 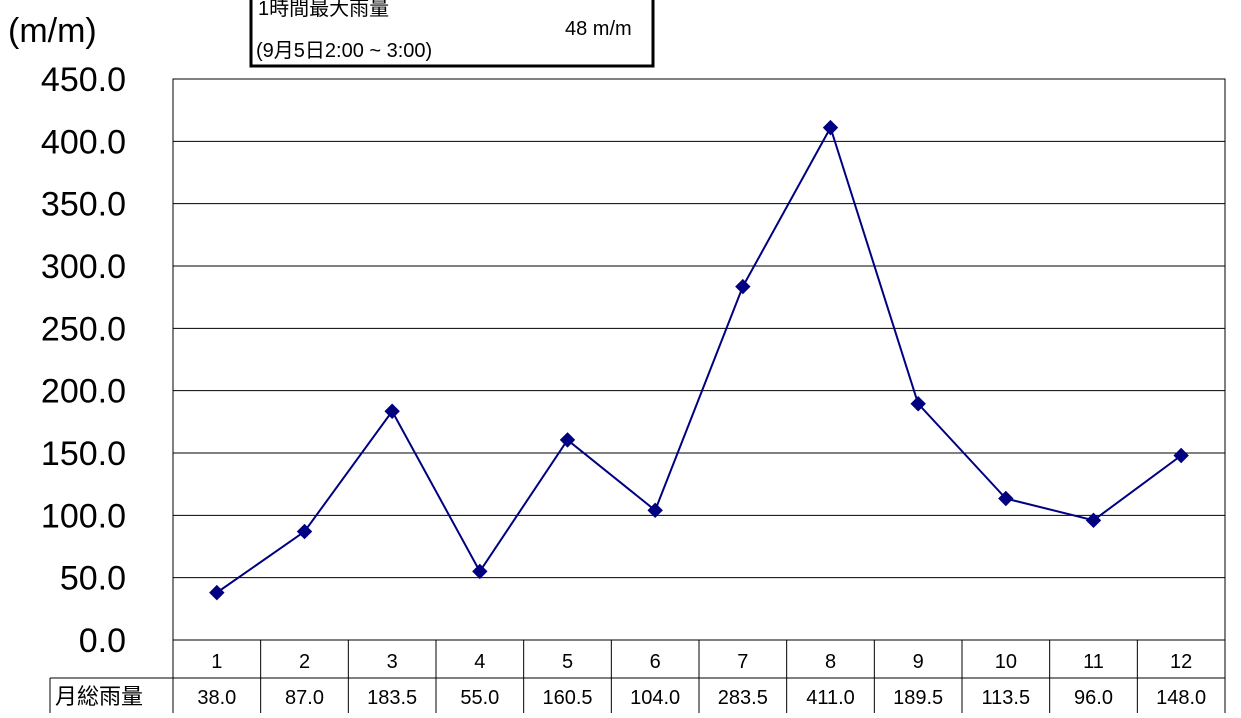 What do you see at coordinates (83, 142) in the screenshot?
I see `y-tick-label: 400.0` at bounding box center [83, 142].